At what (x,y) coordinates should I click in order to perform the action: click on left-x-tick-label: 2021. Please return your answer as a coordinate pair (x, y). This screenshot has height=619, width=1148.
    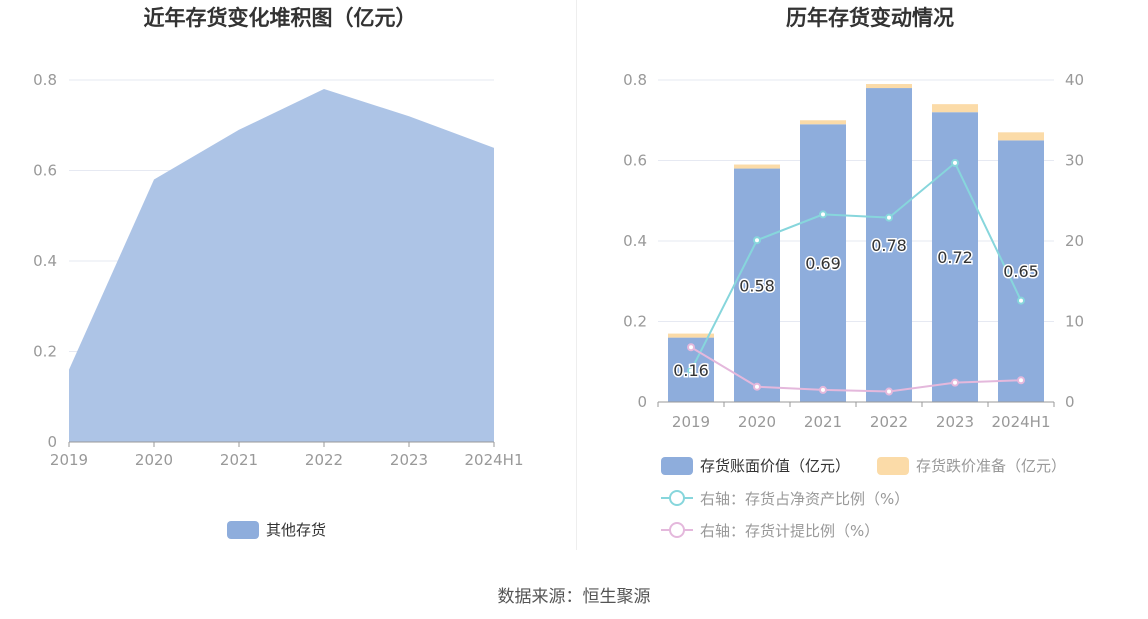
    Looking at the image, I should click on (239, 460).